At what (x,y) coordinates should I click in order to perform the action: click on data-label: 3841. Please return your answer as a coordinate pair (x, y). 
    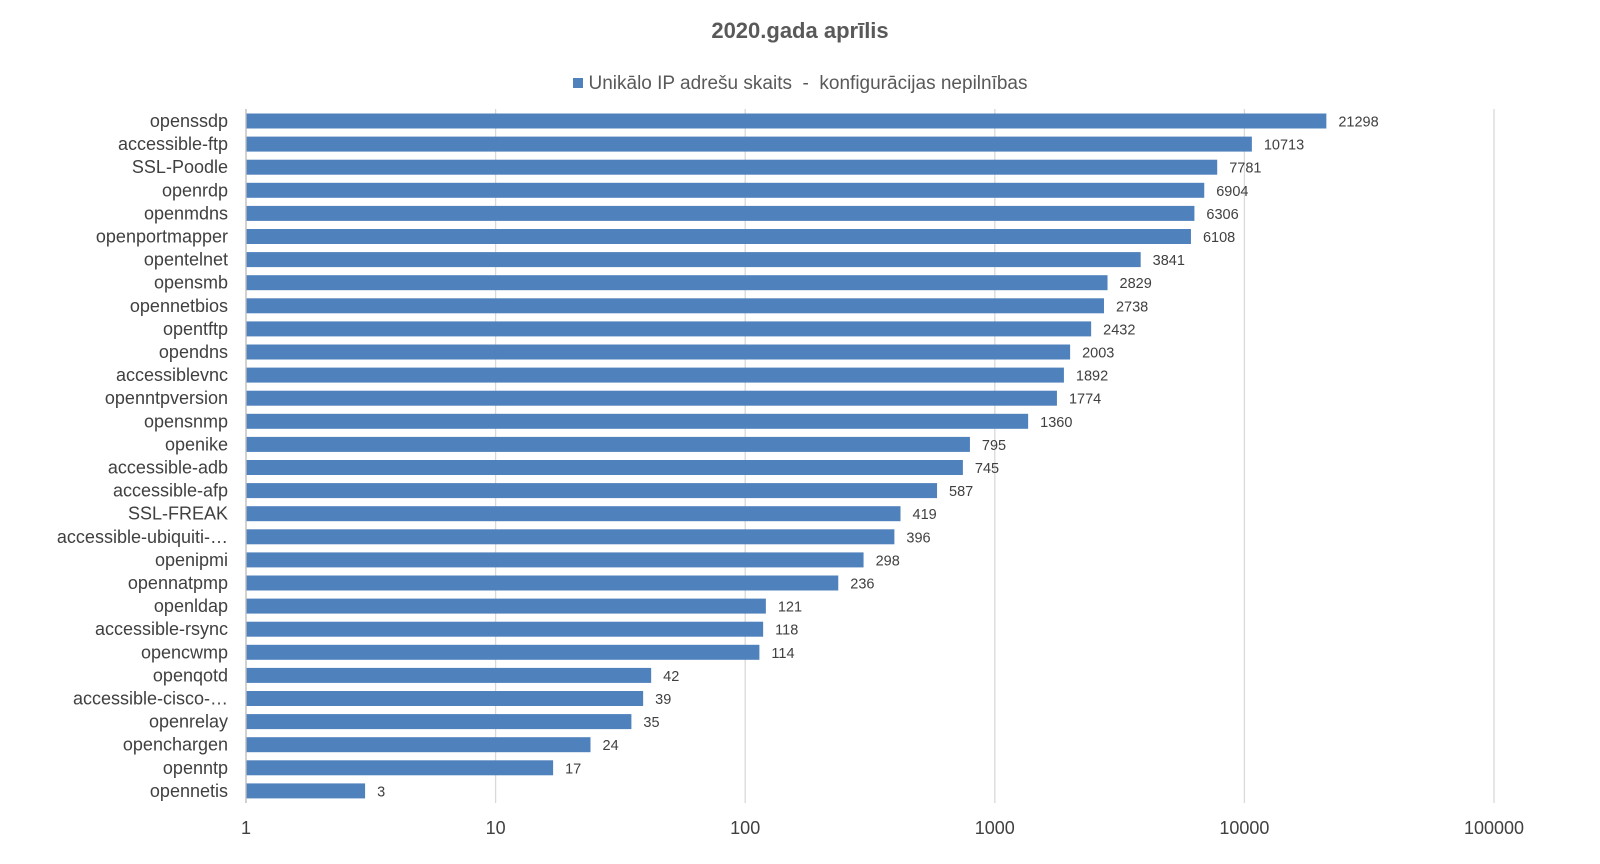
    Looking at the image, I should click on (1169, 261).